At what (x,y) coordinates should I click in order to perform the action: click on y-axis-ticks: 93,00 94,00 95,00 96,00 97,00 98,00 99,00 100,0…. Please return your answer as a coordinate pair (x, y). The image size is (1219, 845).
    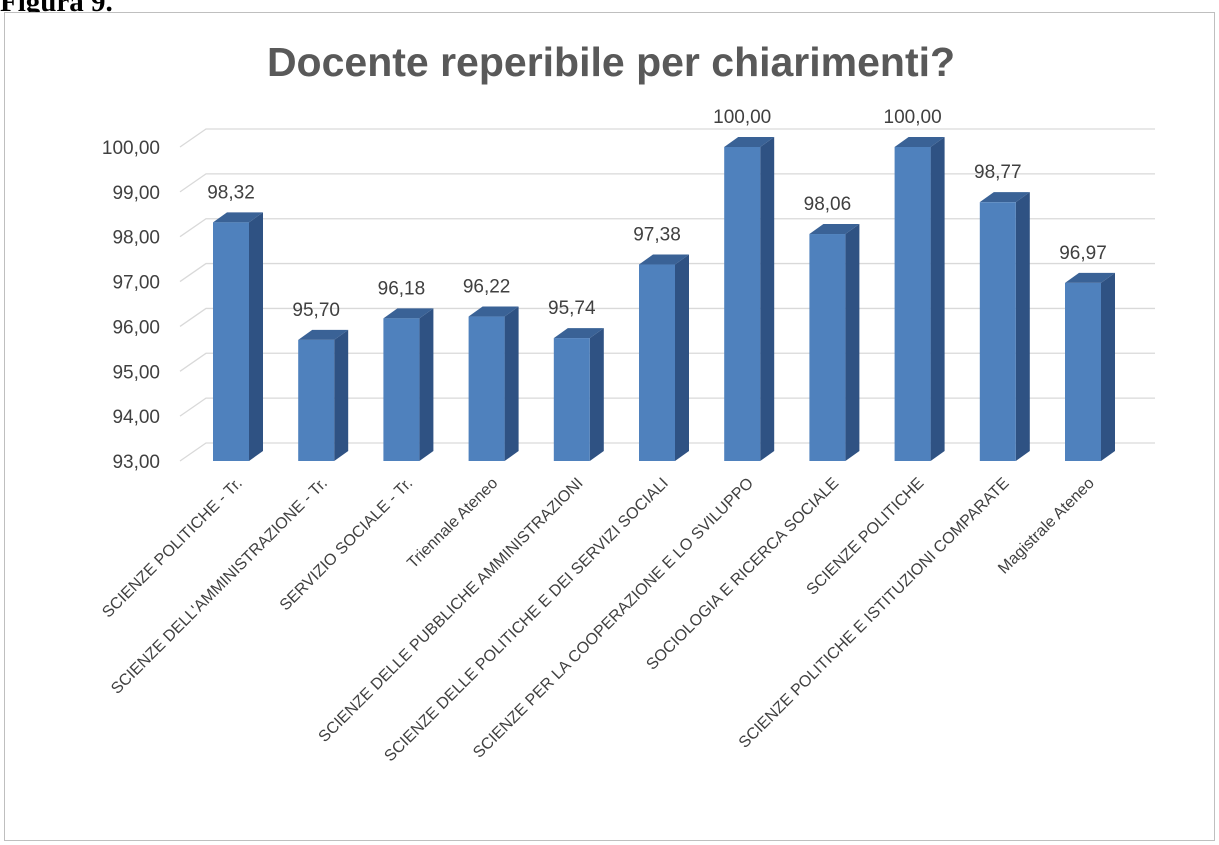
    Looking at the image, I should click on (131, 305).